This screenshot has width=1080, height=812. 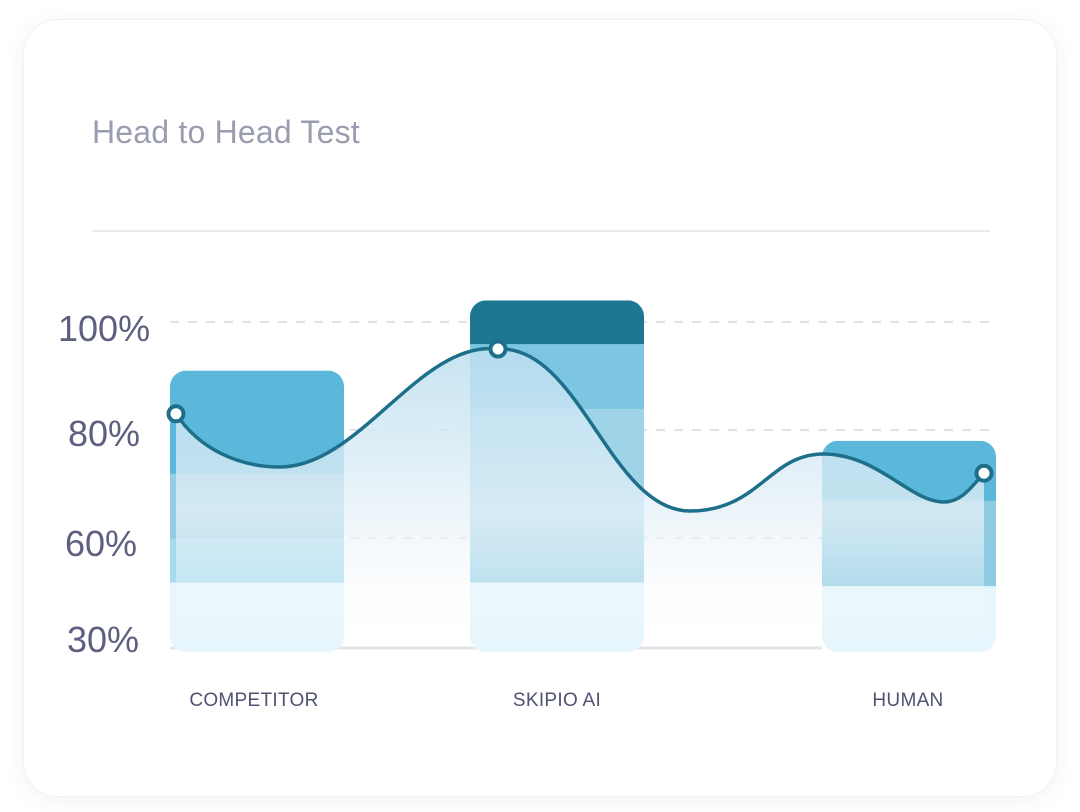 What do you see at coordinates (253, 700) in the screenshot?
I see `x-category-label: COMPETITOR` at bounding box center [253, 700].